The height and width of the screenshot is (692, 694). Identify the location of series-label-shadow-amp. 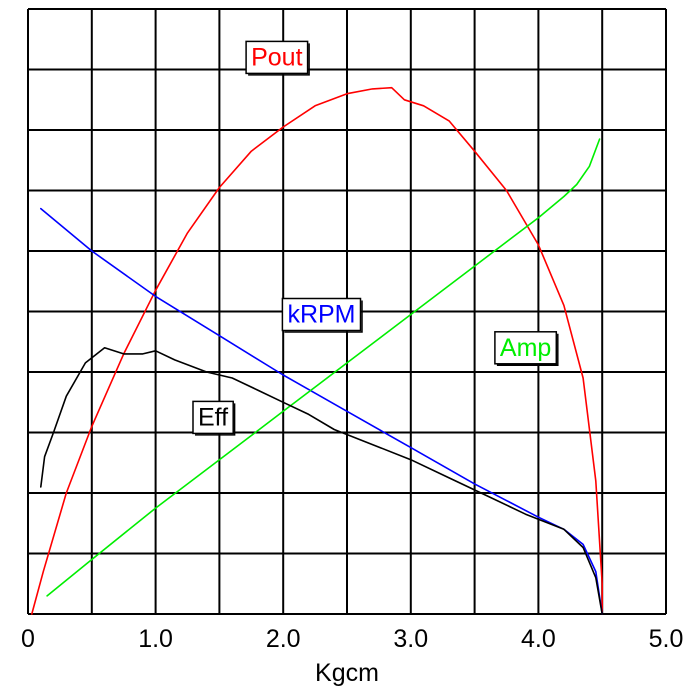
(527, 350).